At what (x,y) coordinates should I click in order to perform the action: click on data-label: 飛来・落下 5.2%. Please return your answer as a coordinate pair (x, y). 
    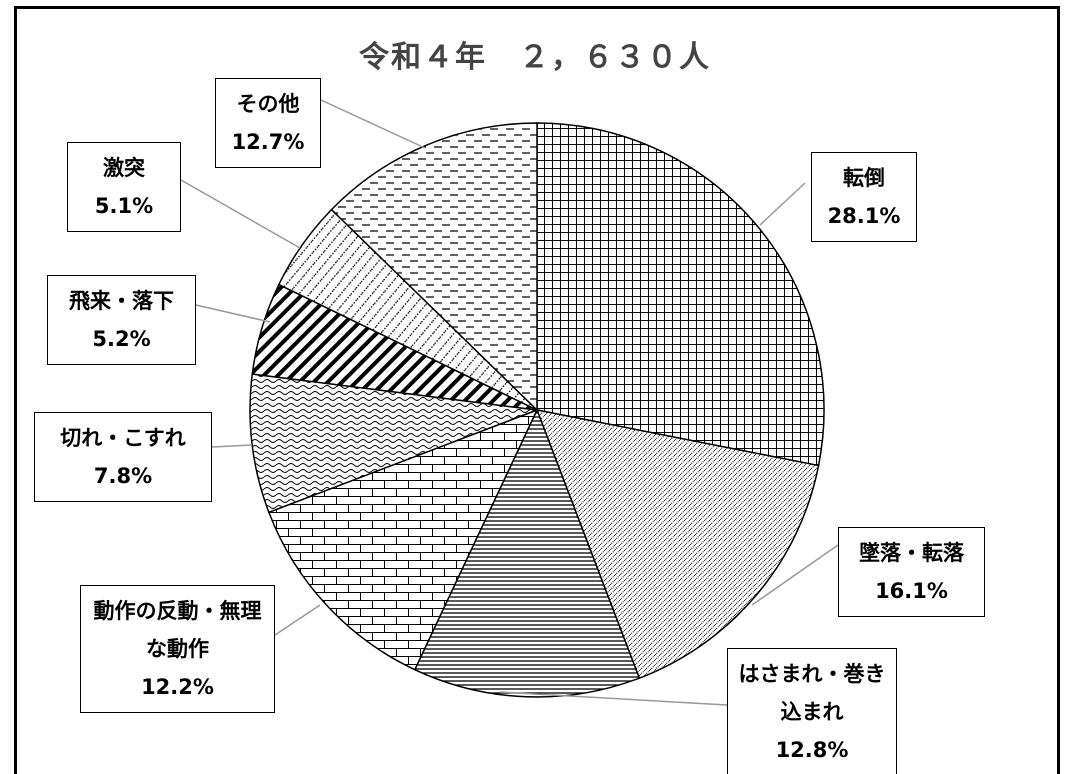
    Looking at the image, I should click on (121, 320).